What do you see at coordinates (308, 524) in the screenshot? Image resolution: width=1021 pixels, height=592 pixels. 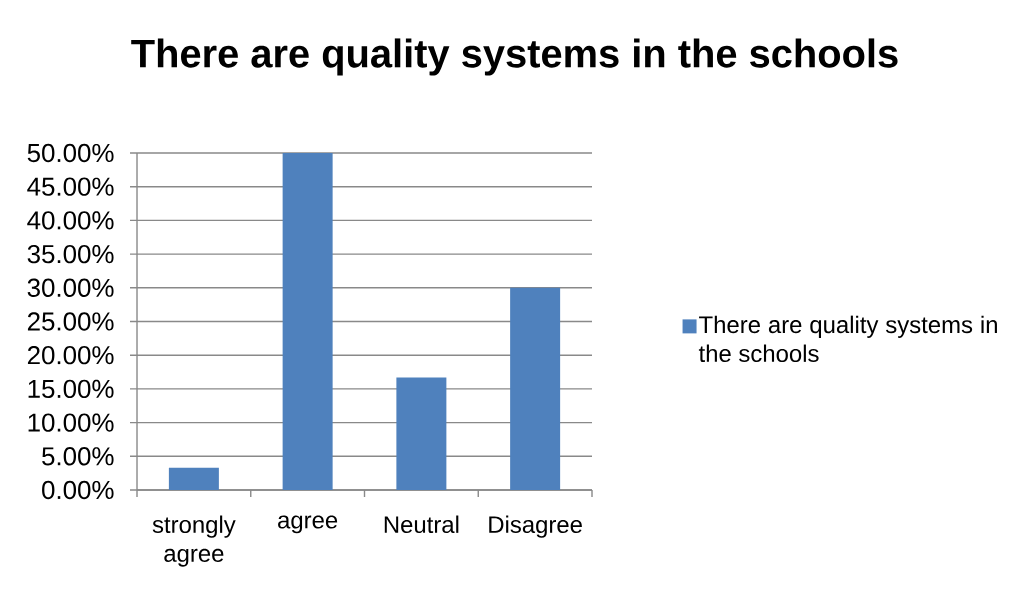 I see `x-tick-label: agree` at bounding box center [308, 524].